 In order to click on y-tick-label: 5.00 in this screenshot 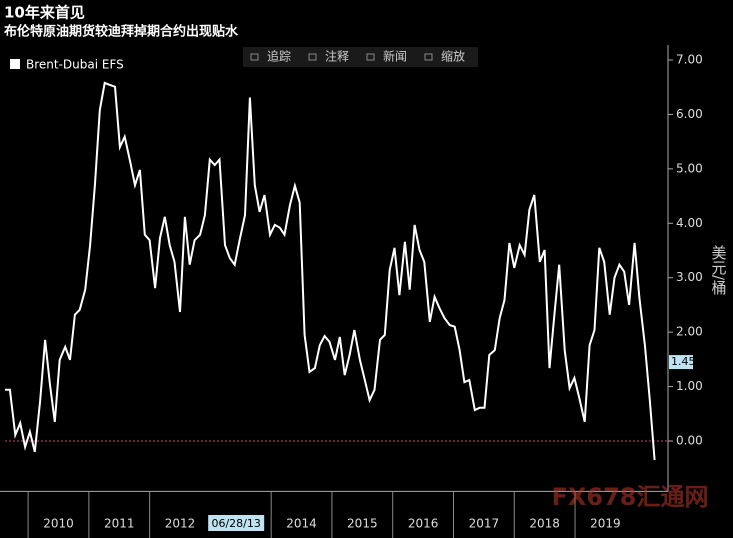, I will do `click(689, 168)`.